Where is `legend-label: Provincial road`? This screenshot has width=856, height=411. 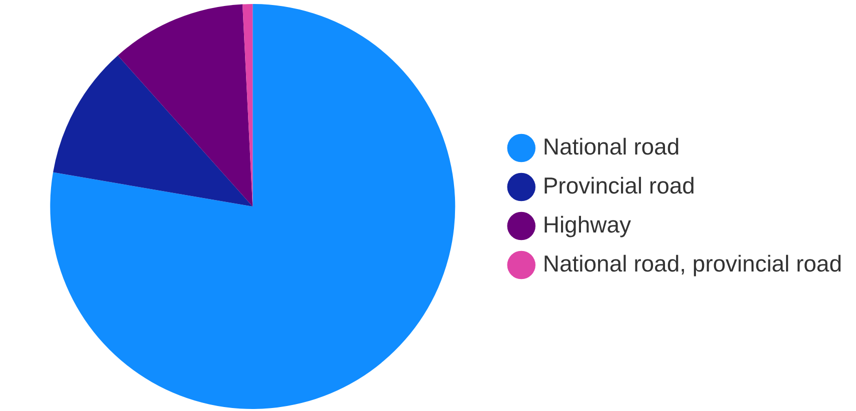 legend-label: Provincial road is located at coordinates (618, 185).